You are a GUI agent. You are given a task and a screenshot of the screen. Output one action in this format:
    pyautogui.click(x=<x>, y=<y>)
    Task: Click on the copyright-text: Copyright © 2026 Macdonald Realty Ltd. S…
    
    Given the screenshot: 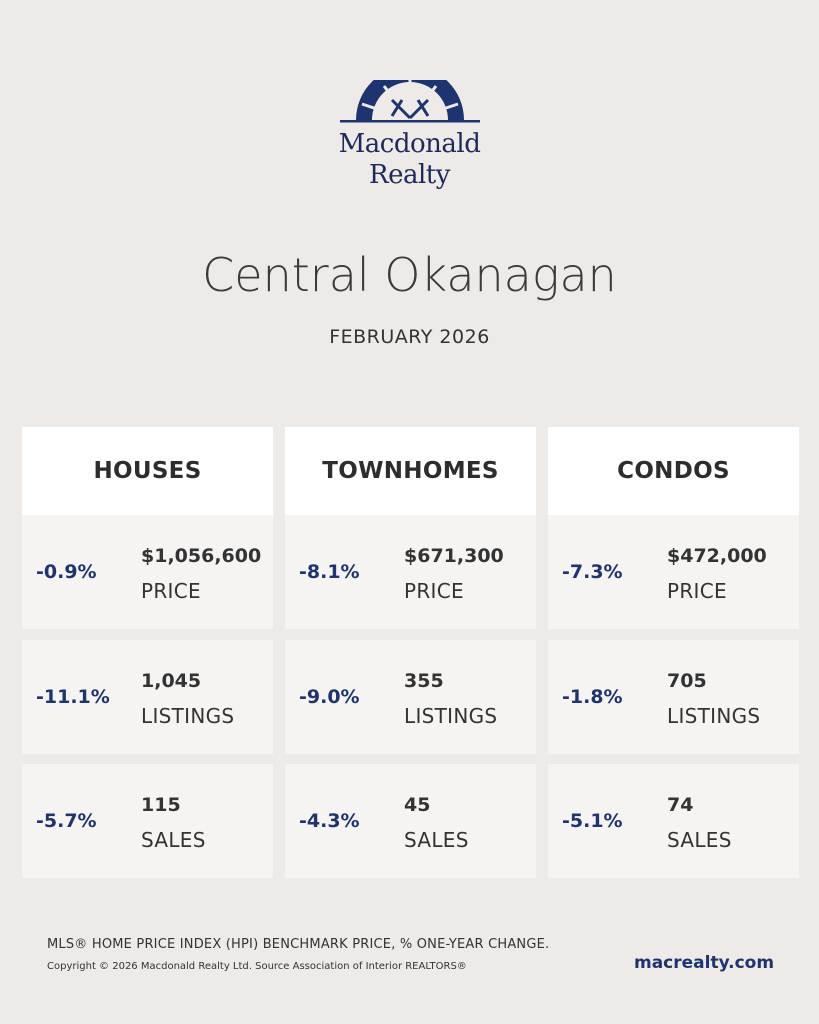 What is the action you would take?
    pyautogui.click(x=257, y=966)
    